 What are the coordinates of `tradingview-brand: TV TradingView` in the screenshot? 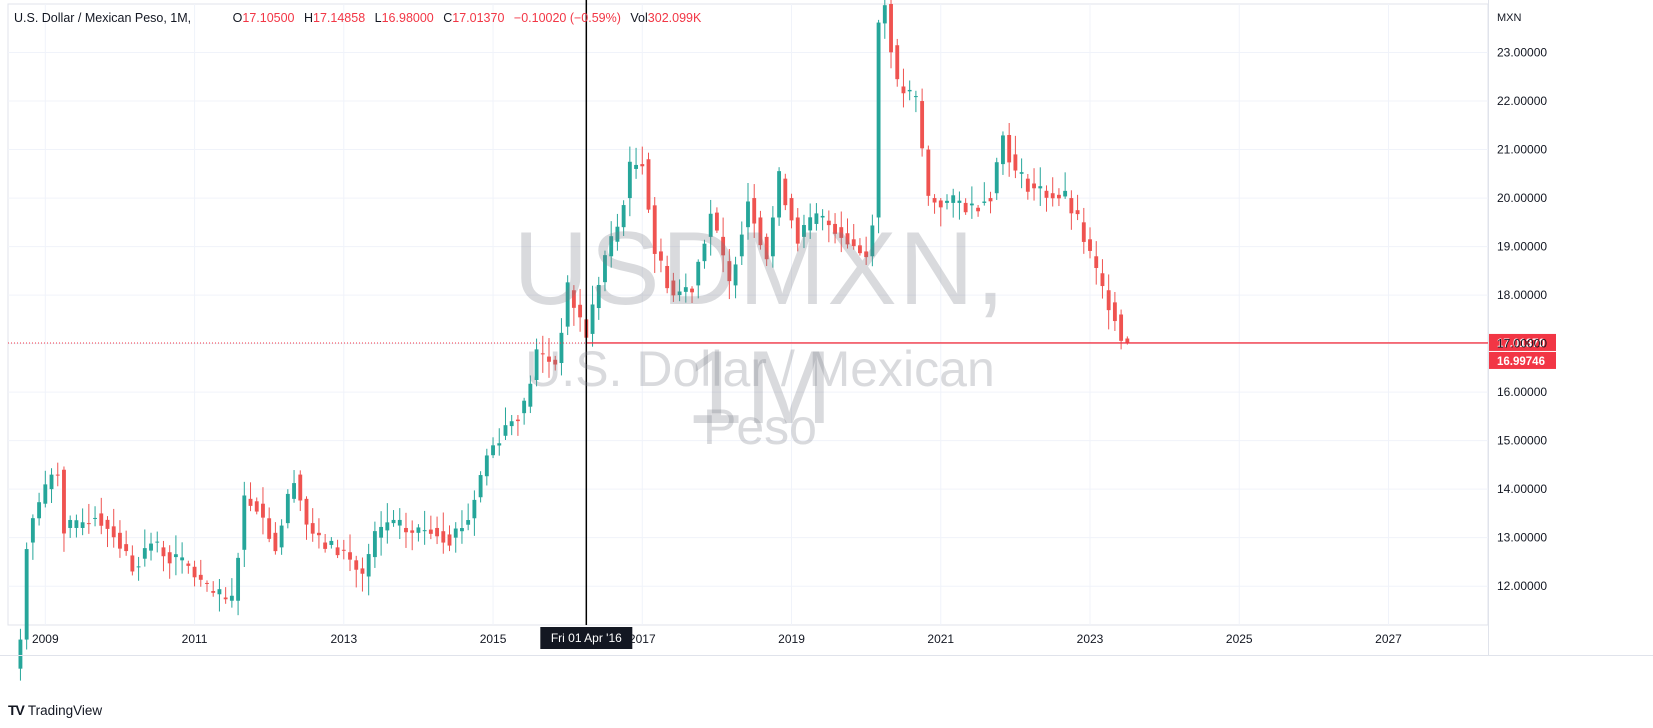 It's located at (55, 710).